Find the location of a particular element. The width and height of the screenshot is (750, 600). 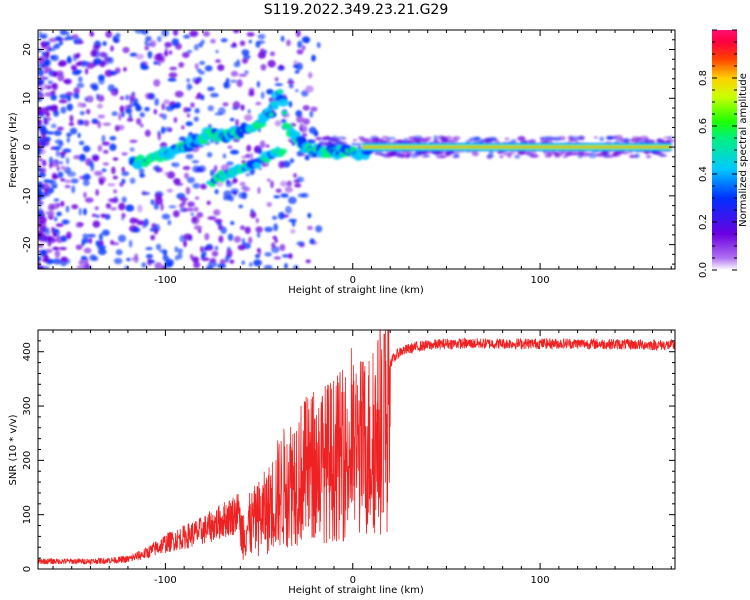

x-tick-label: 0 is located at coordinates (353, 580).